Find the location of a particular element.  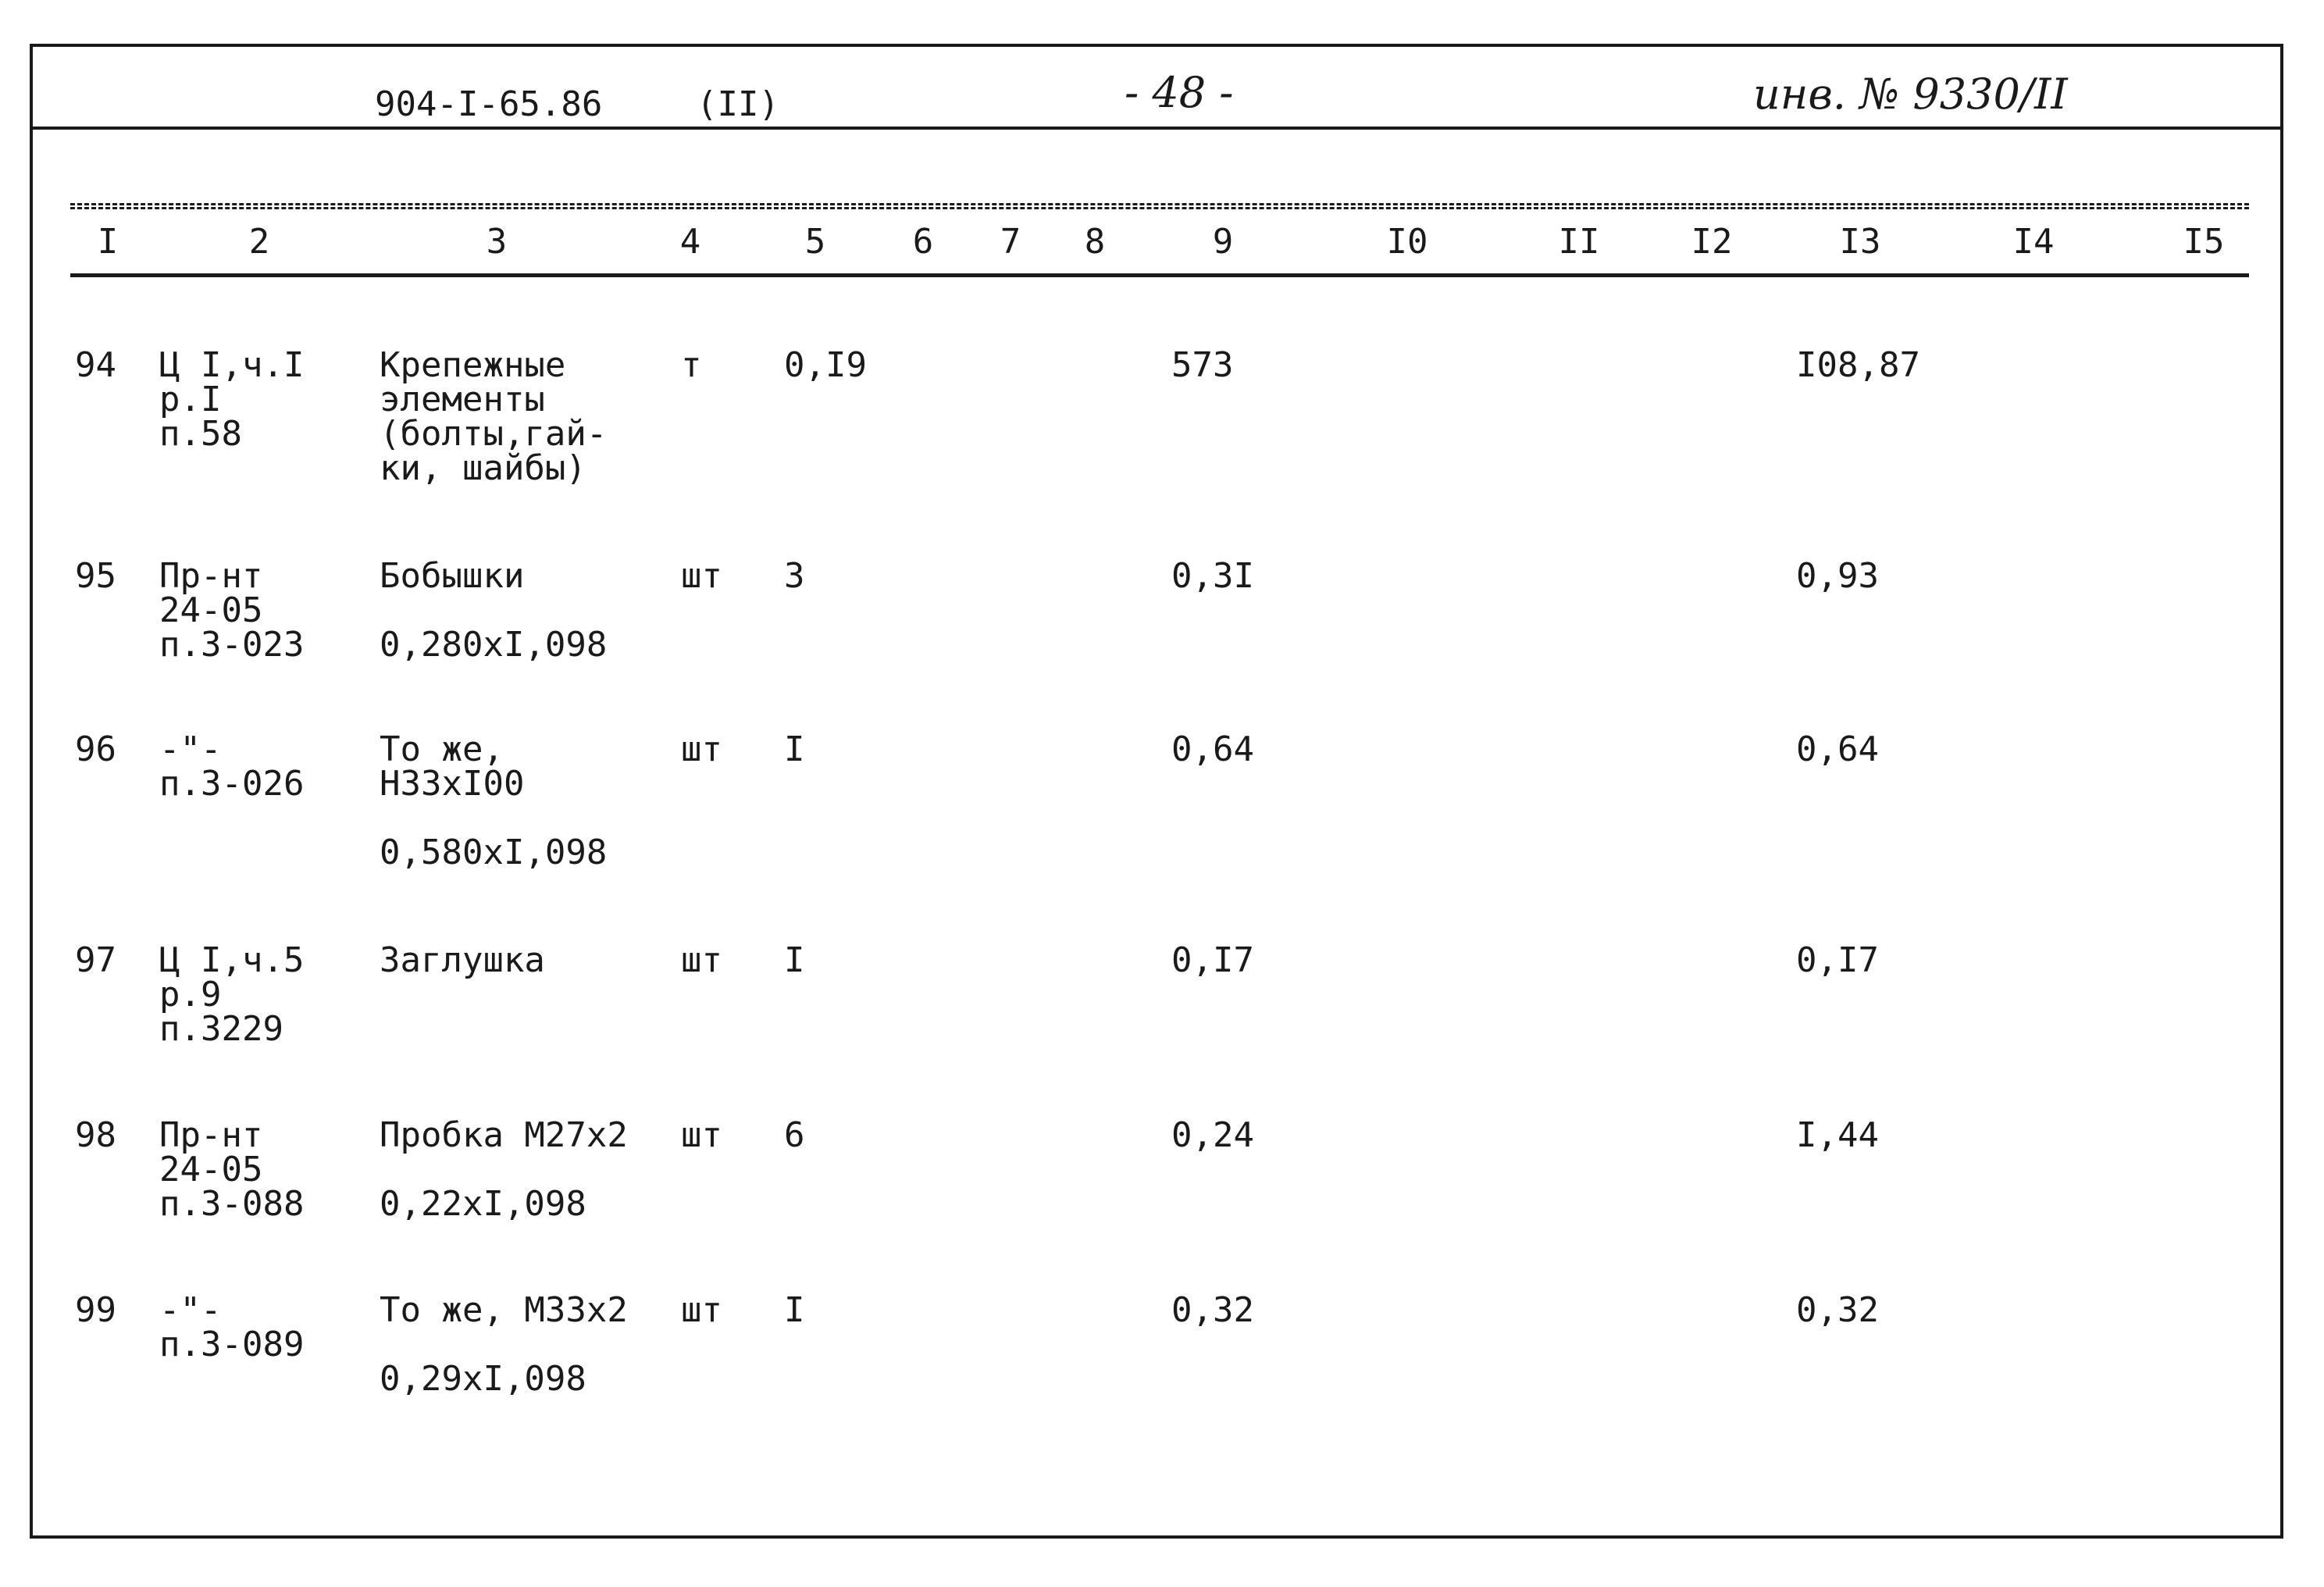

quantity: 3 is located at coordinates (794, 576).